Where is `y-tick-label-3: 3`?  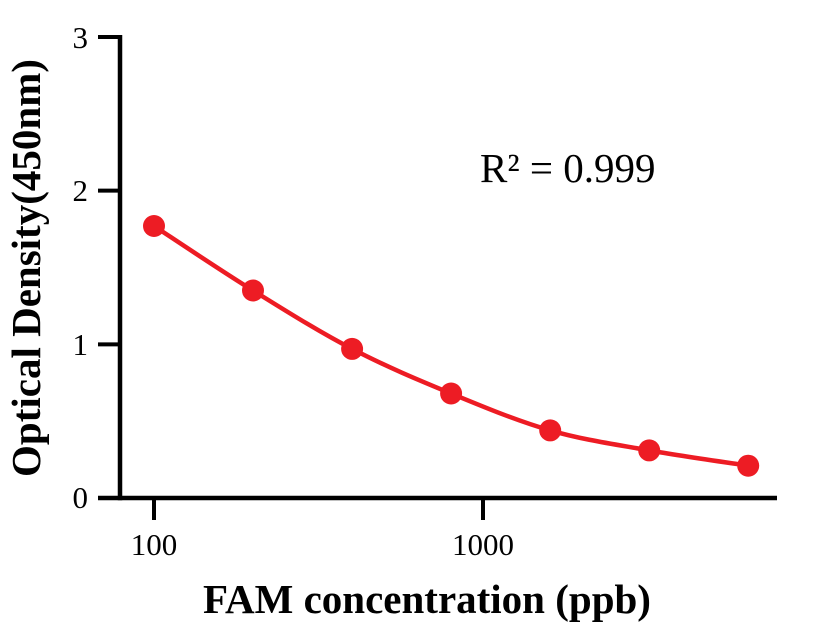
y-tick-label-3: 3 is located at coordinates (80, 37).